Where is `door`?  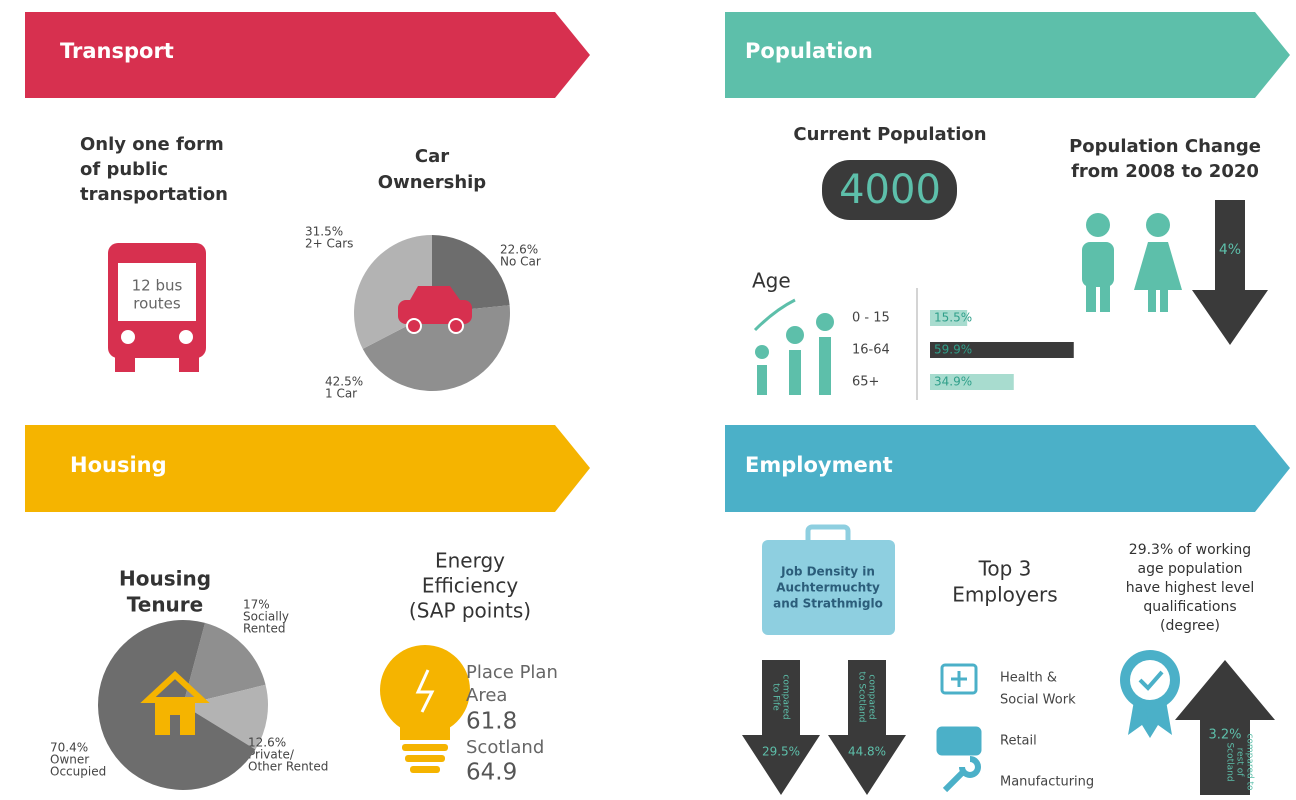
door is located at coordinates (175, 725).